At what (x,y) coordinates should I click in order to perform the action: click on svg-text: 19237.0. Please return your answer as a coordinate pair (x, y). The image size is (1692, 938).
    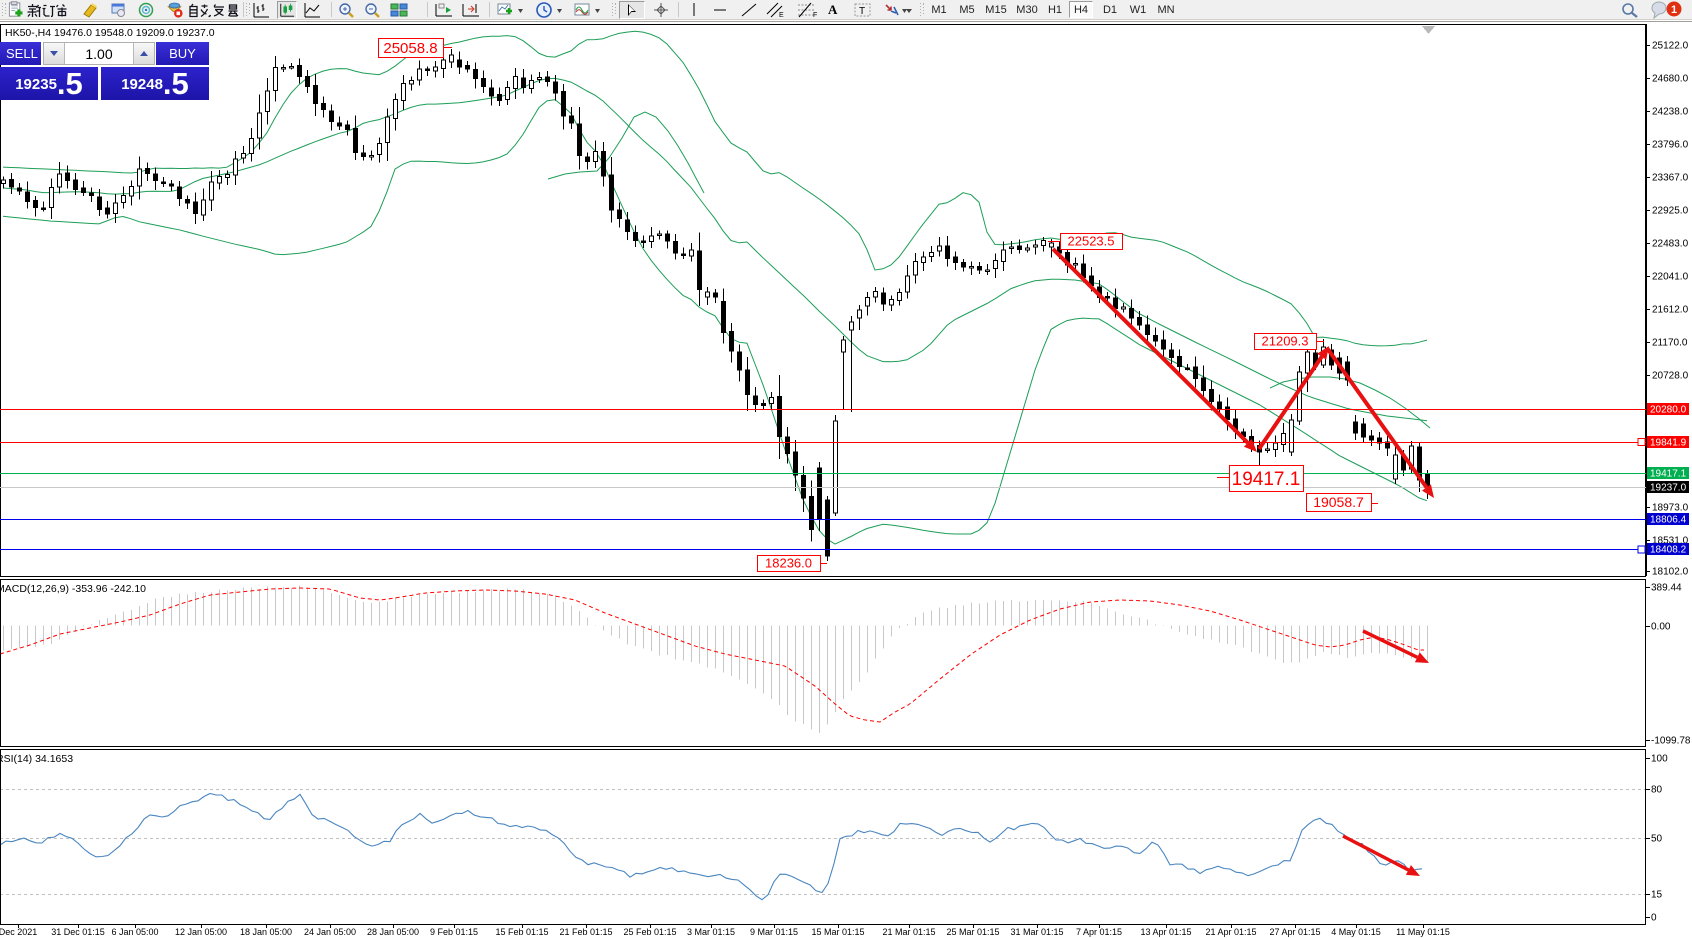
    Looking at the image, I should click on (1668, 488).